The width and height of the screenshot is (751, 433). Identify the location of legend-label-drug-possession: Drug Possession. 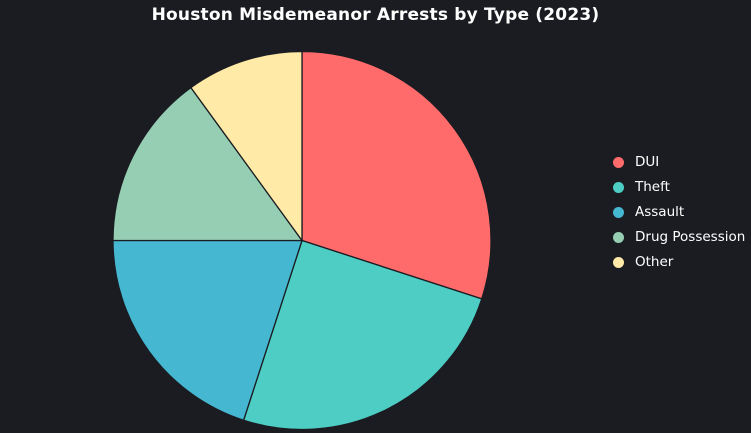
(690, 236).